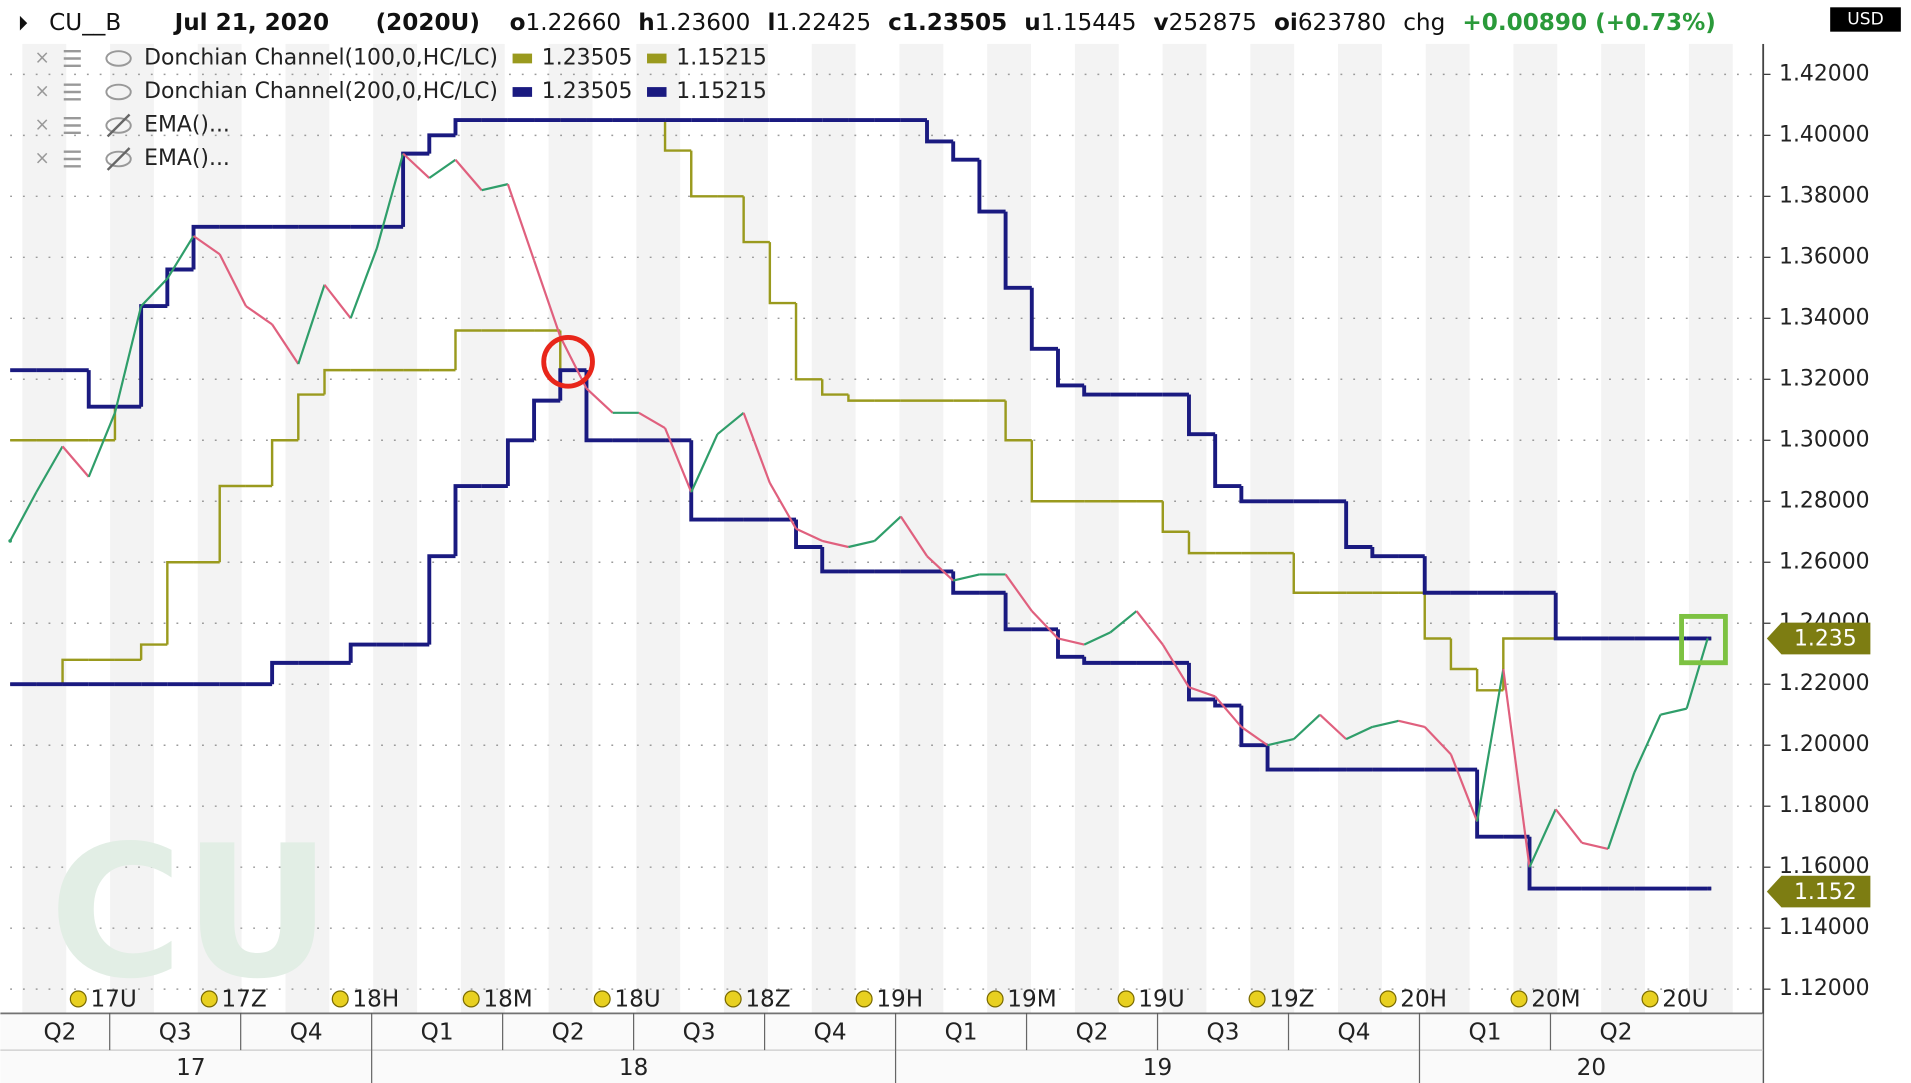 Image resolution: width=1911 pixels, height=1083 pixels. I want to click on date: Jul 21, 2020, so click(251, 23).